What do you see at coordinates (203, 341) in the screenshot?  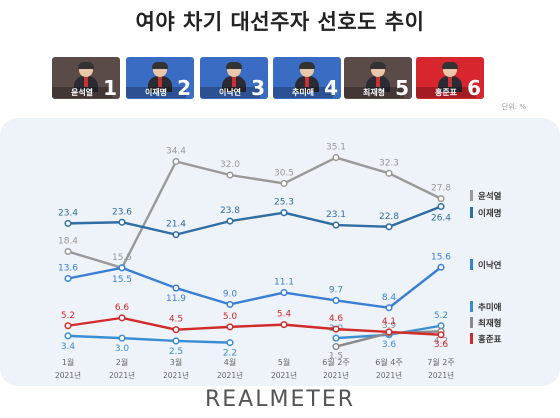 I see `series-line-추미애` at bounding box center [203, 341].